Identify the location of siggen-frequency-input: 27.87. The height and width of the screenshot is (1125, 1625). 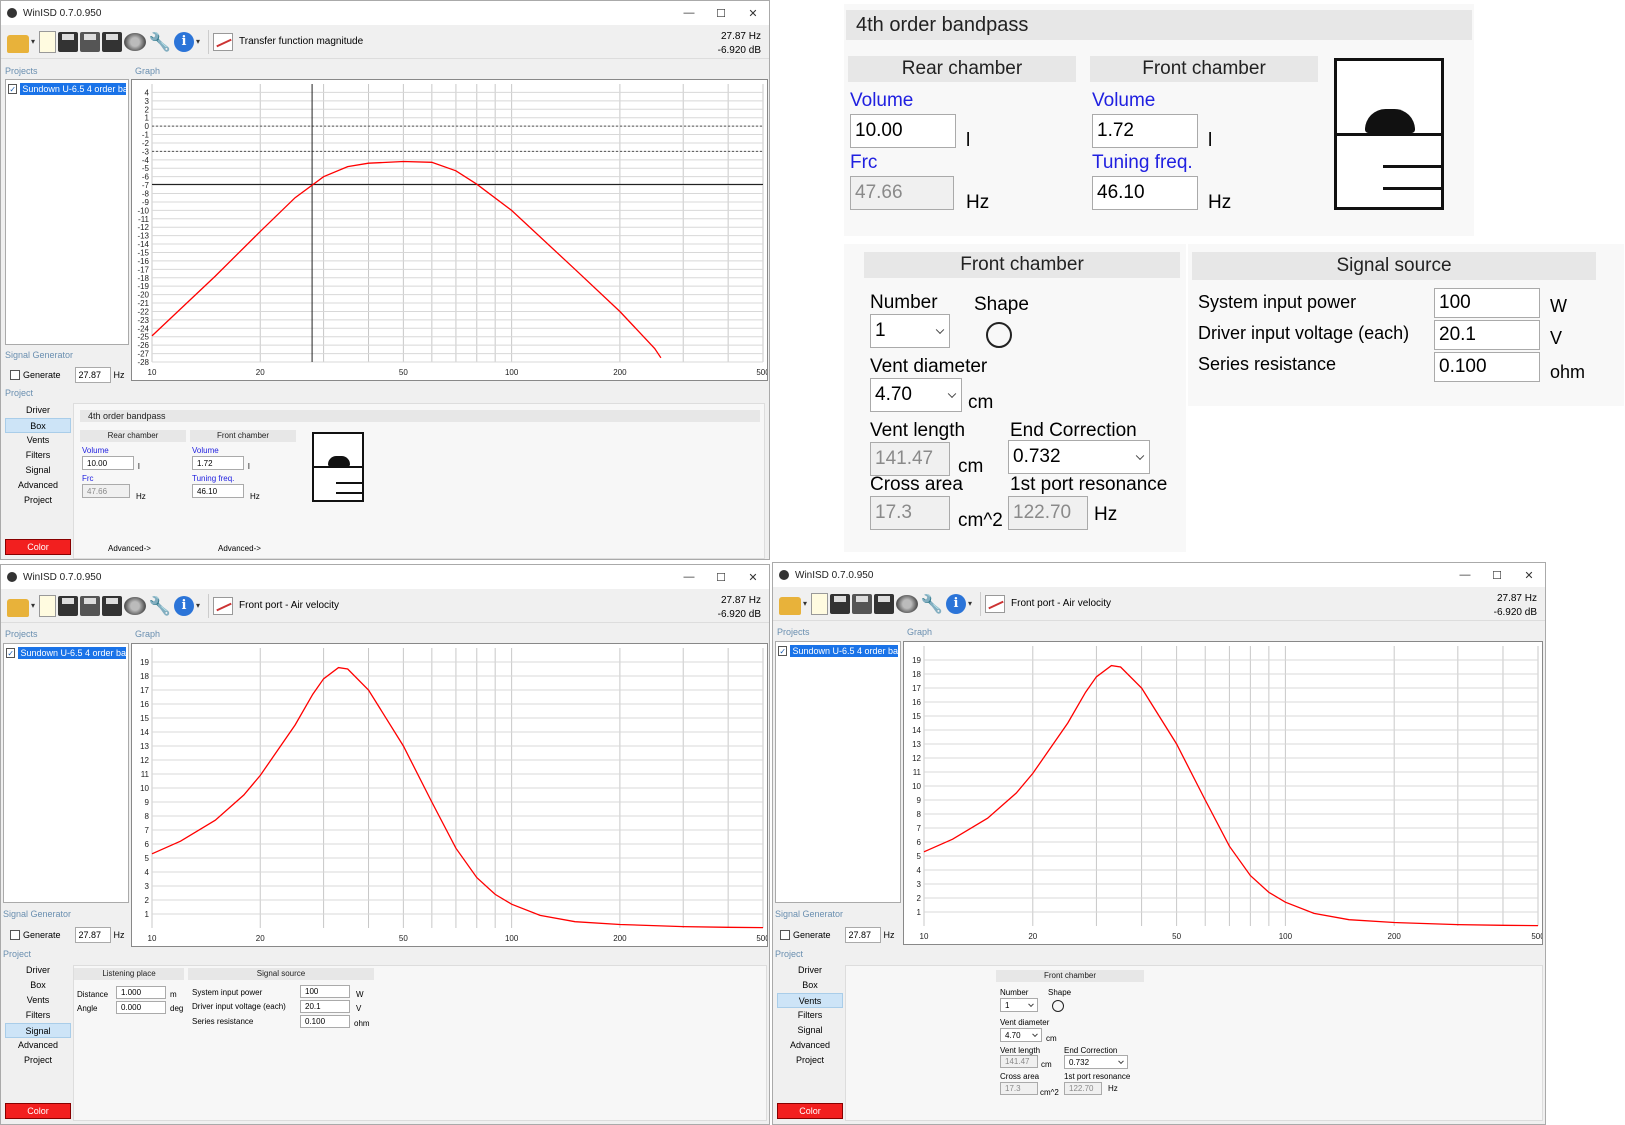
(92, 375).